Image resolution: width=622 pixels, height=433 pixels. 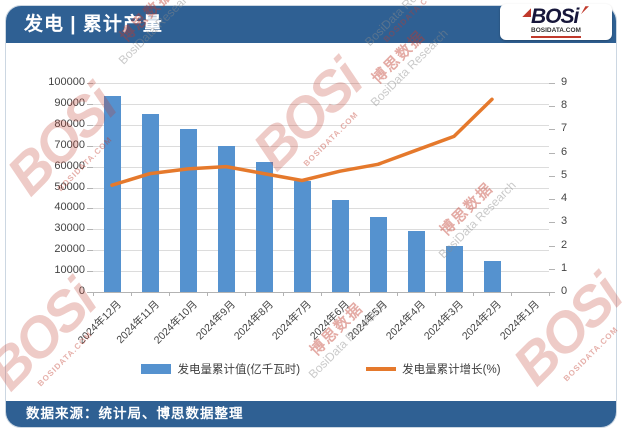 What do you see at coordinates (93, 24) in the screenshot?
I see `page-title: 发电 | 累计产量` at bounding box center [93, 24].